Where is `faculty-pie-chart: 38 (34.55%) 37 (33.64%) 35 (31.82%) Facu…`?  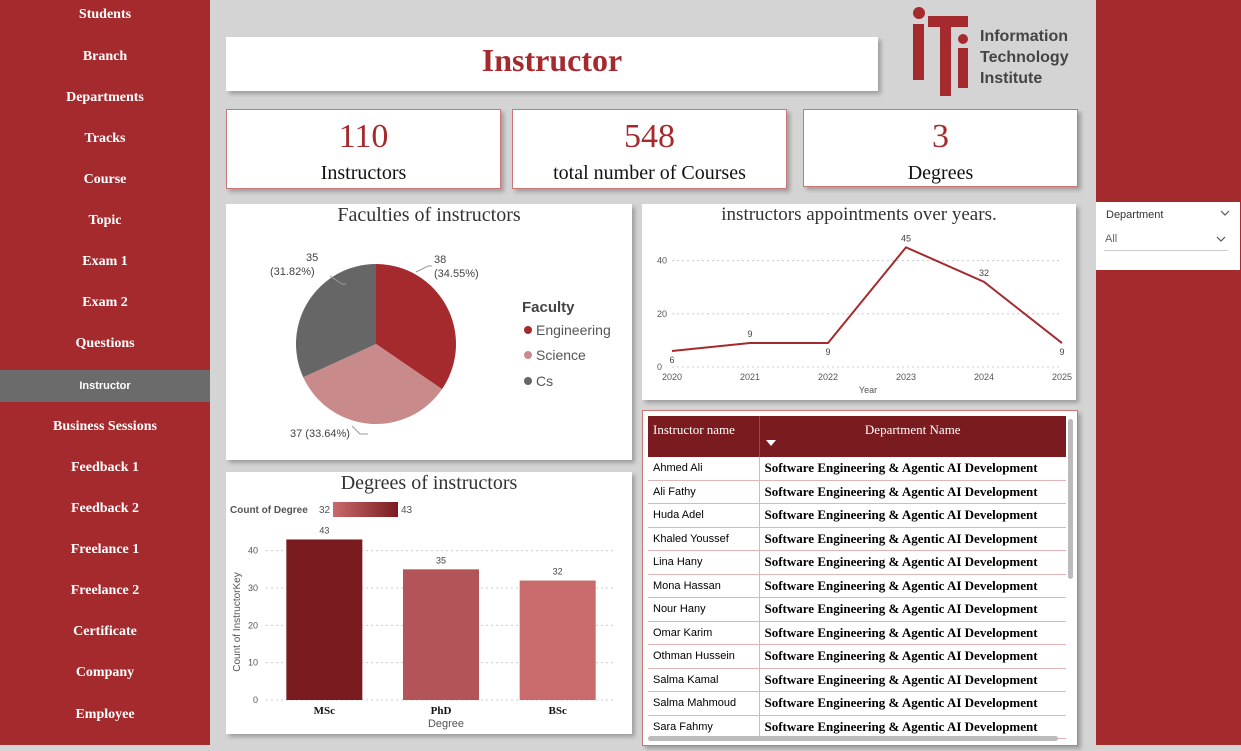 faculty-pie-chart: 38 (34.55%) 37 (33.64%) 35 (31.82%) Facu… is located at coordinates (440, 346).